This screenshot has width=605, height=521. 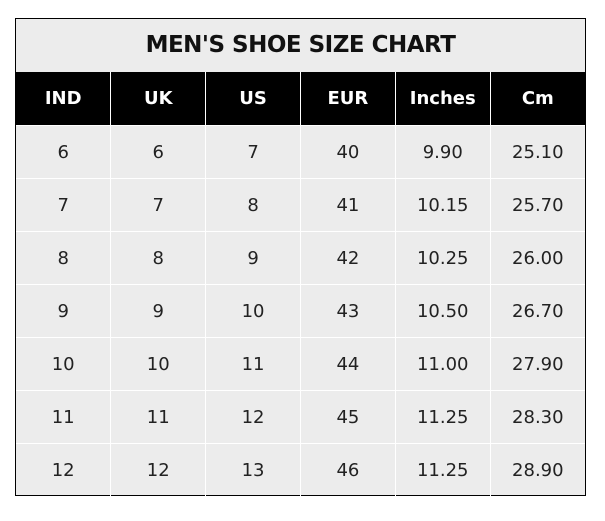 I want to click on header-row: IND UK US EUR Inches Cm, so click(x=300, y=99).